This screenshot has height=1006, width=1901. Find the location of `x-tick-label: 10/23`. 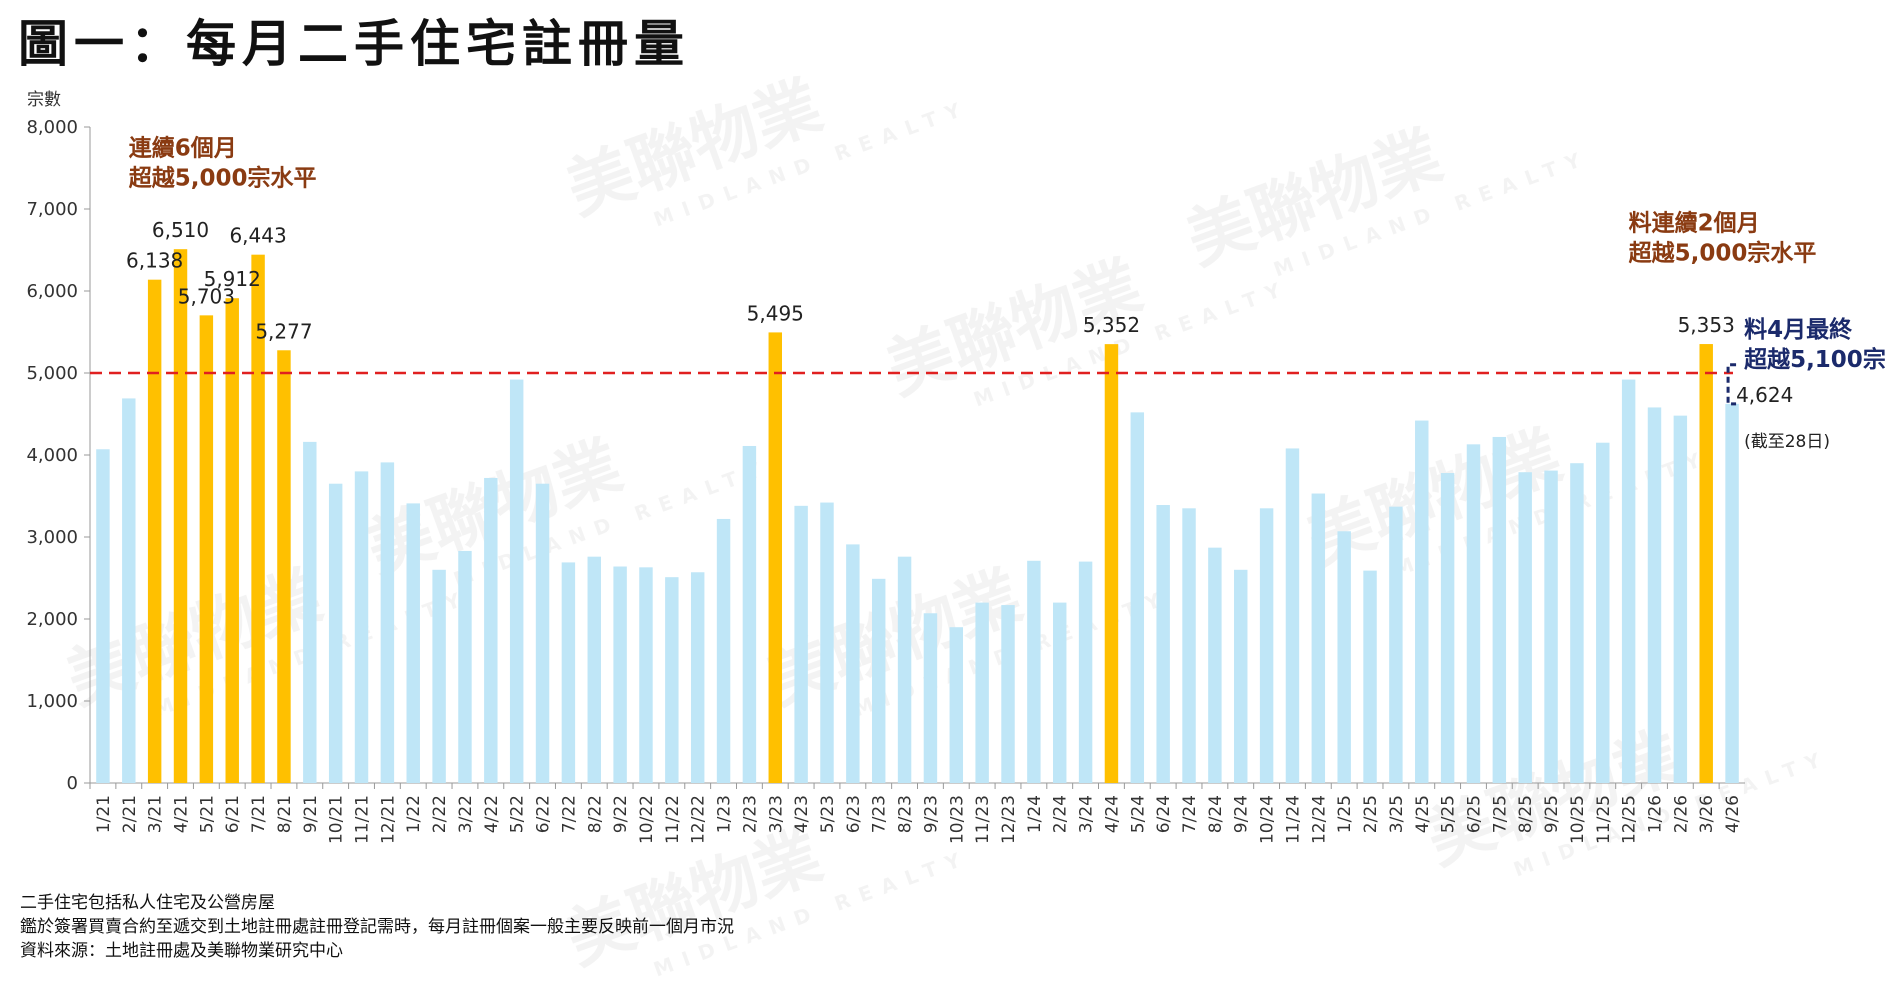

x-tick-label: 10/23 is located at coordinates (957, 819).